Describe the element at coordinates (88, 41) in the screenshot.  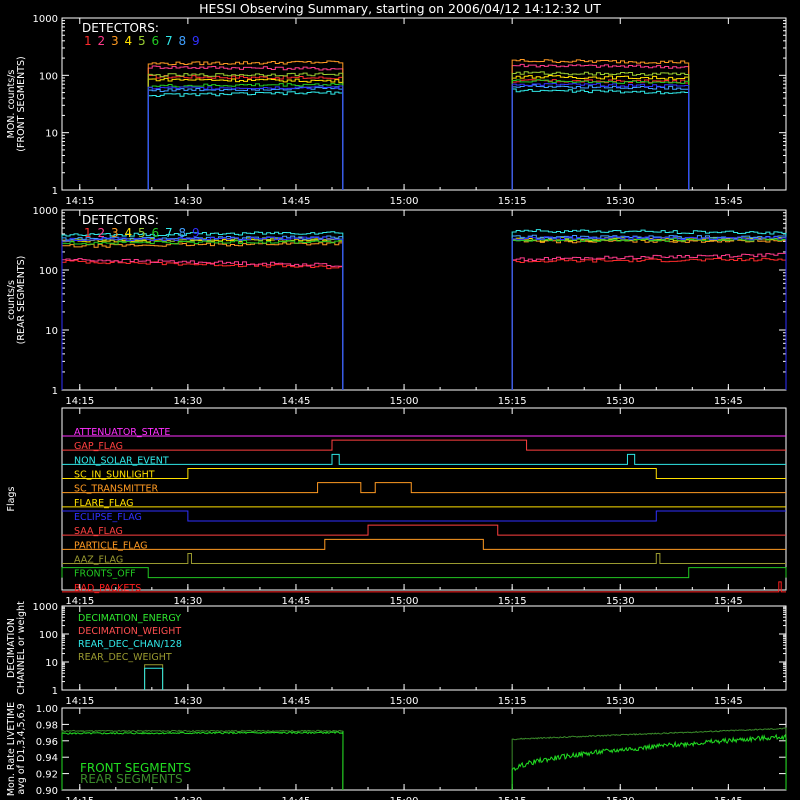
I see `front-legend-1: 1` at that location.